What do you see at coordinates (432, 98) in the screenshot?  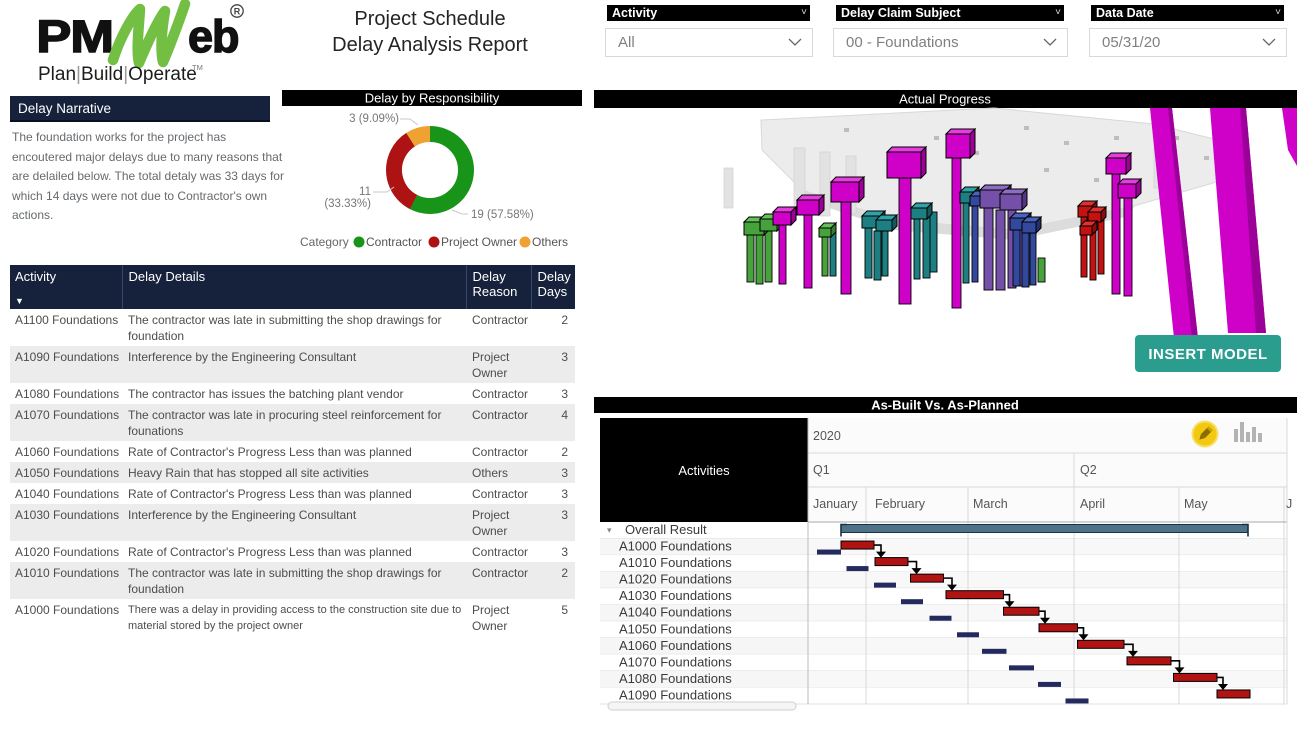 I see `svg-text: Delay by Responsibility` at bounding box center [432, 98].